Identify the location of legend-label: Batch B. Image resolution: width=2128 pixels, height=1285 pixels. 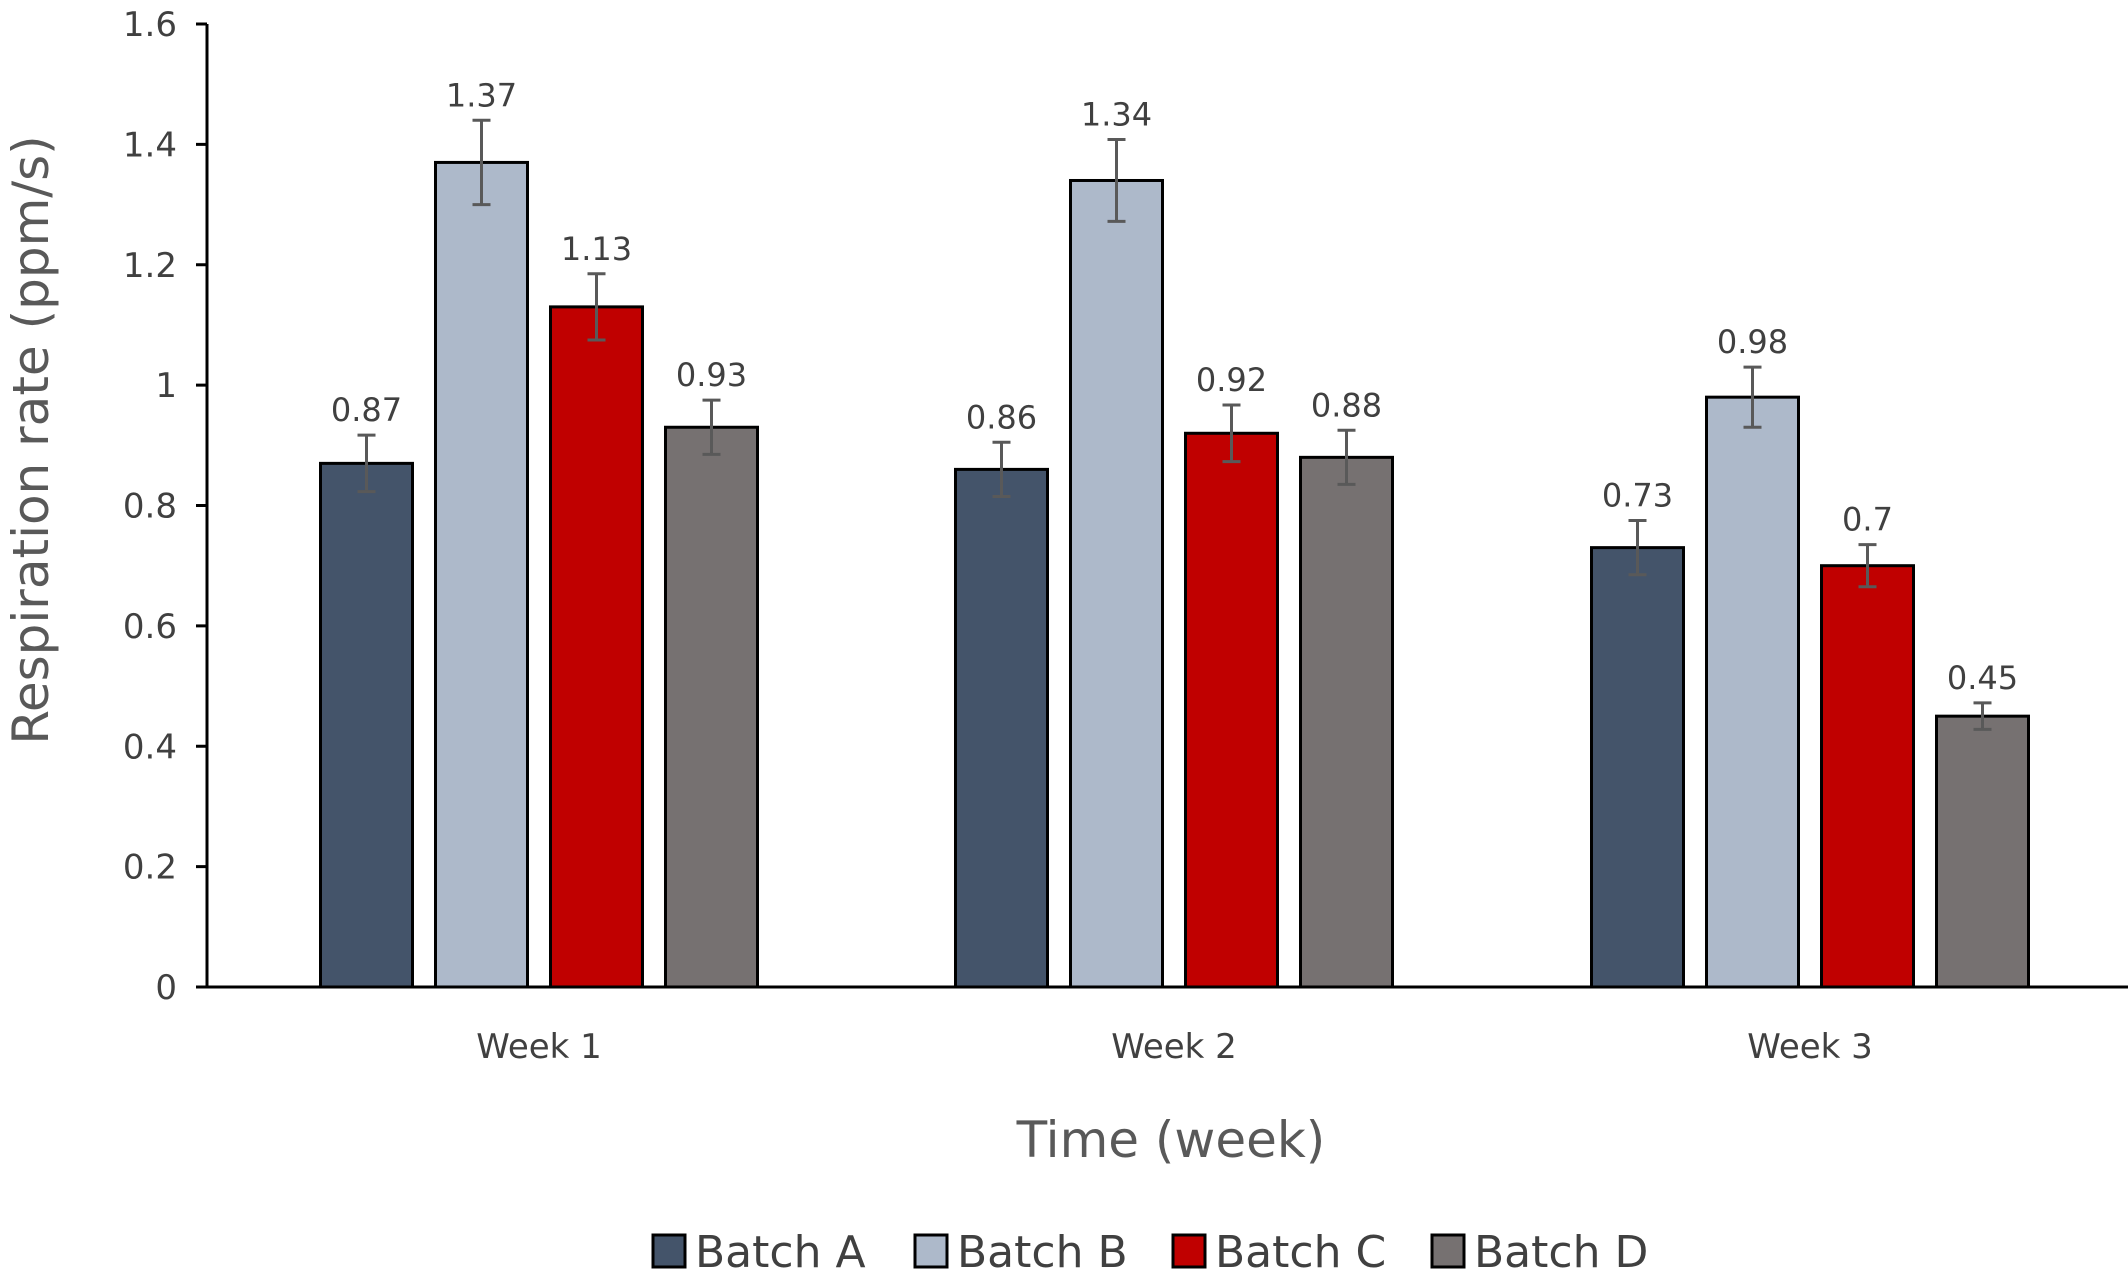
(1042, 1252).